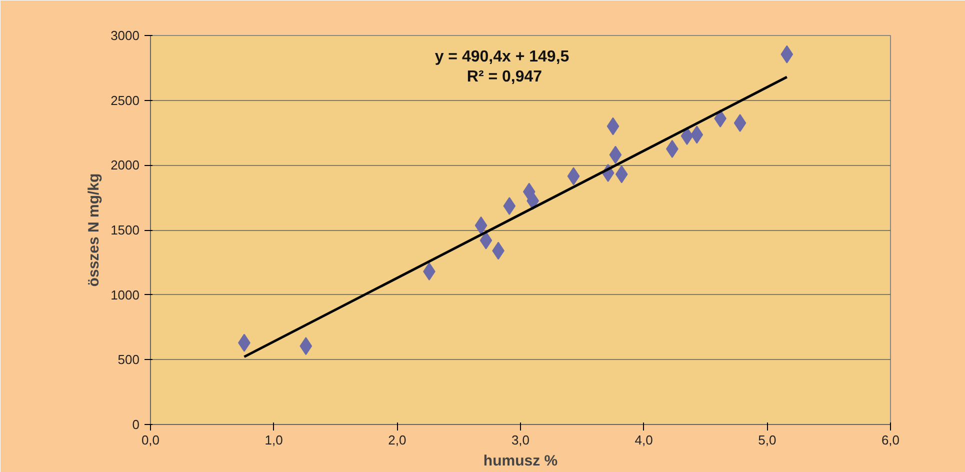 The image size is (965, 472). What do you see at coordinates (397, 440) in the screenshot?
I see `x-tick-label: 2,0` at bounding box center [397, 440].